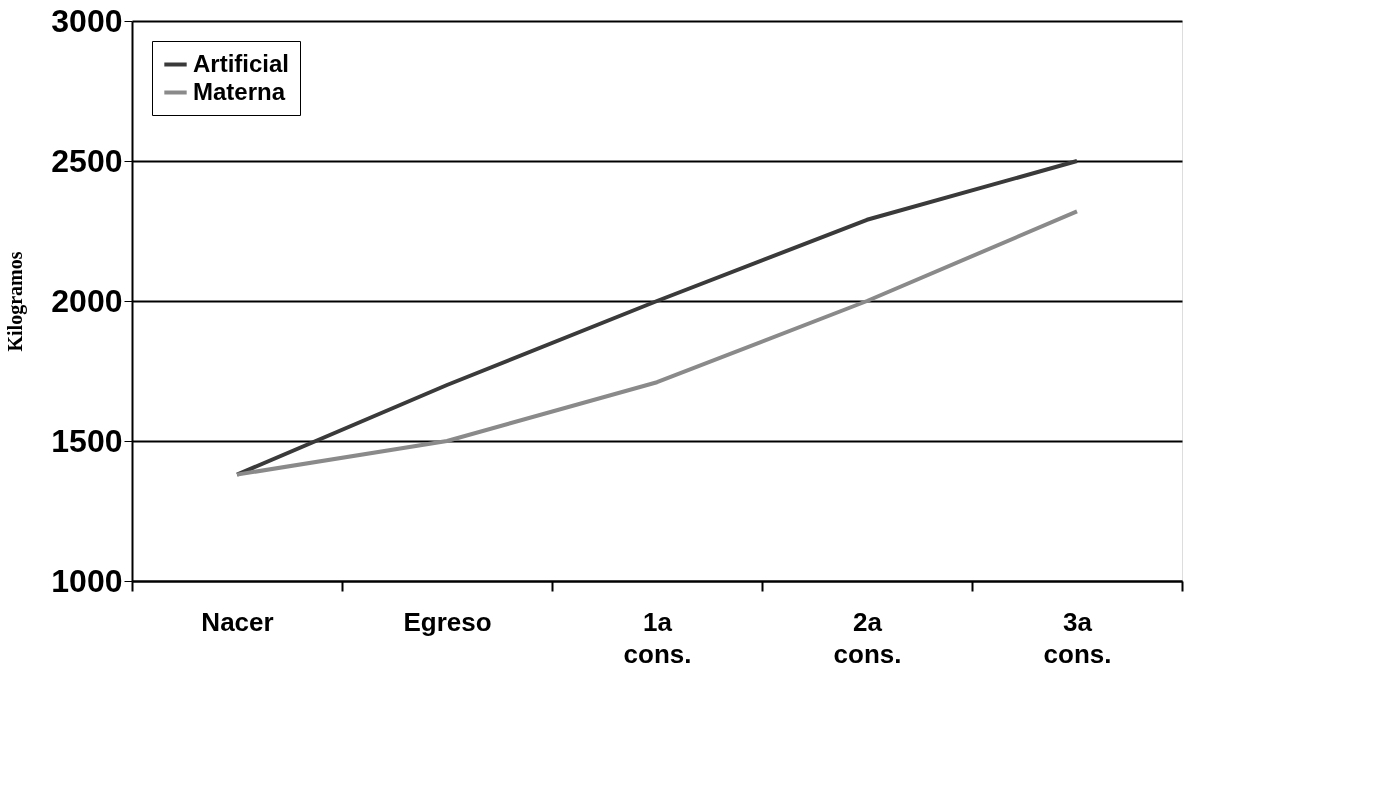  What do you see at coordinates (87, 580) in the screenshot?
I see `y-tick-label: 1000` at bounding box center [87, 580].